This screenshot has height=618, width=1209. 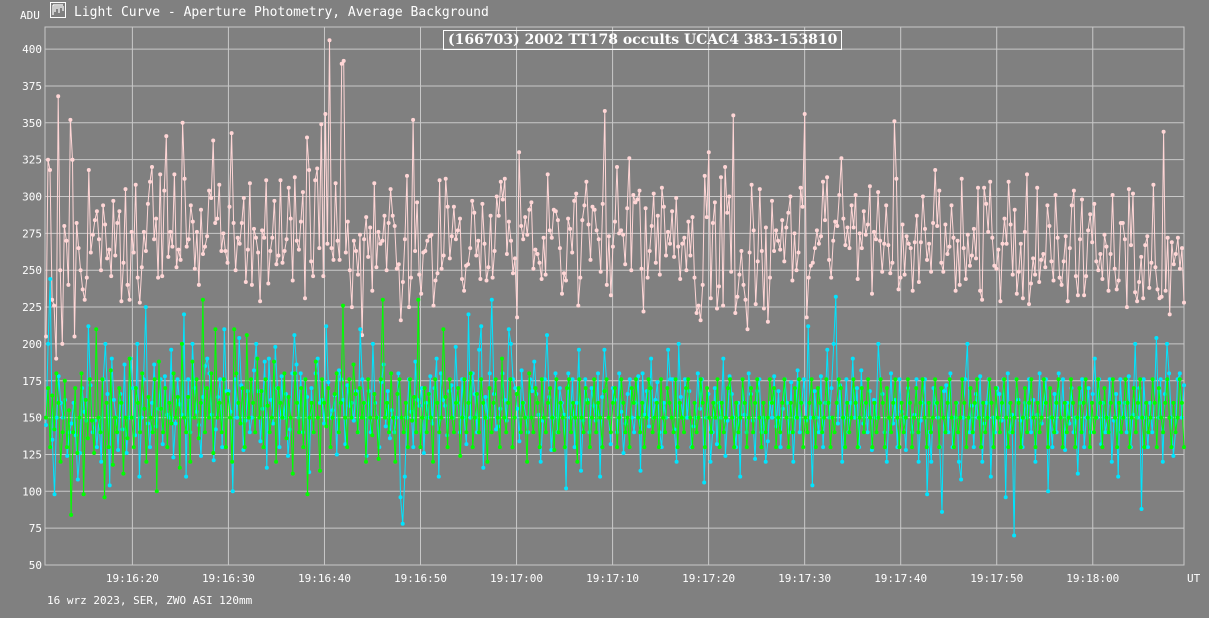 What do you see at coordinates (228, 578) in the screenshot?
I see `x-tick-label: 19:16:30` at bounding box center [228, 578].